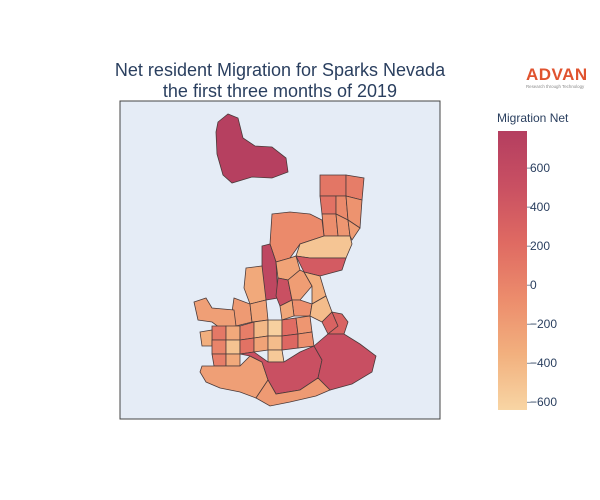 Image resolution: width=600 pixels, height=500 pixels. I want to click on region-core-m, so click(275, 343).